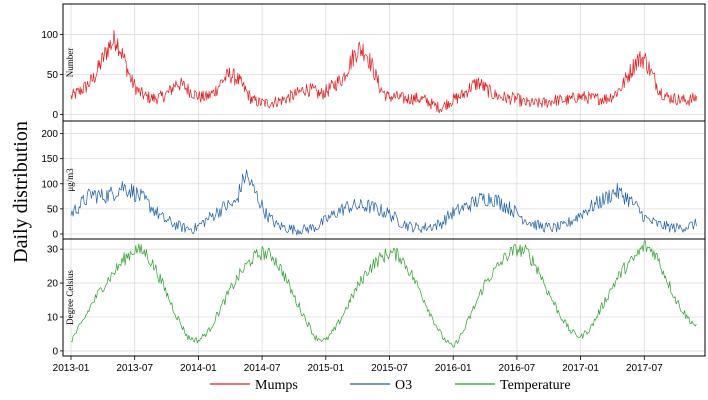 The image size is (708, 400). Describe the element at coordinates (535, 385) in the screenshot. I see `legend-label-temperature: Temperature` at that location.